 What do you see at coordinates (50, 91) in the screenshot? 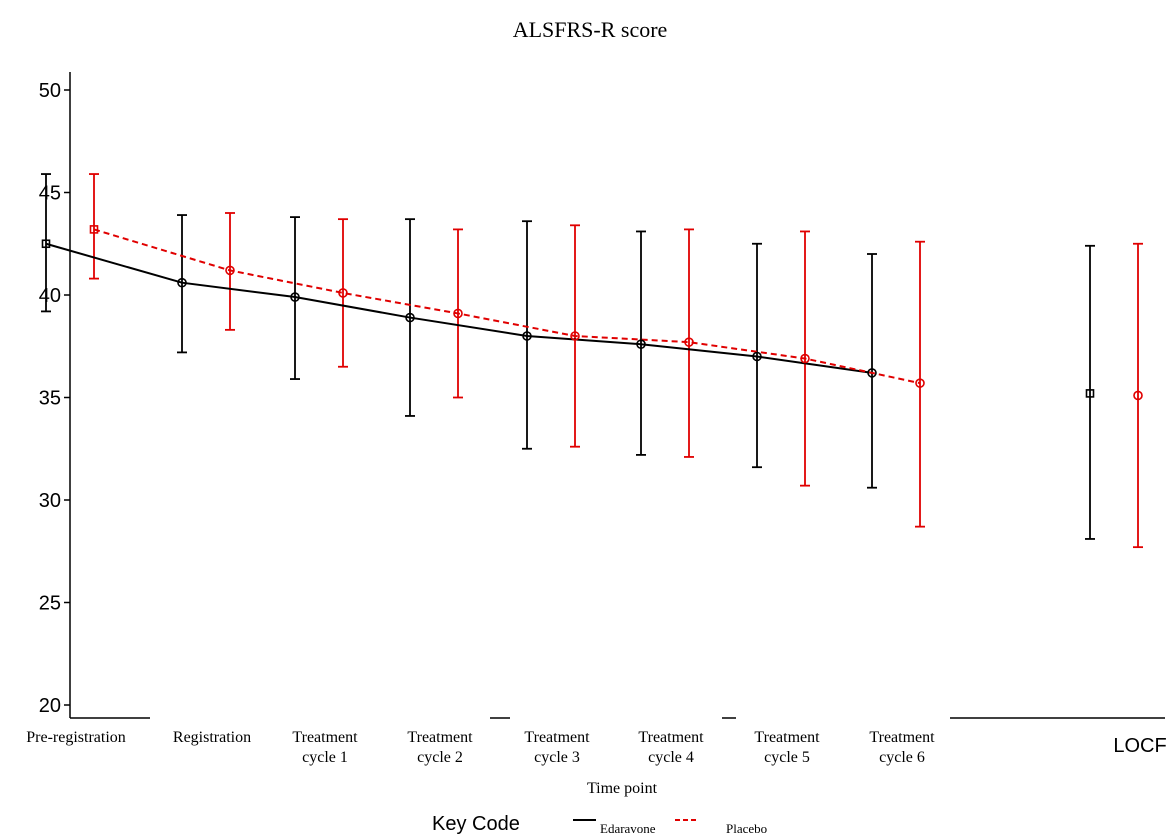
I see `y-tick-label: 50` at bounding box center [50, 91].